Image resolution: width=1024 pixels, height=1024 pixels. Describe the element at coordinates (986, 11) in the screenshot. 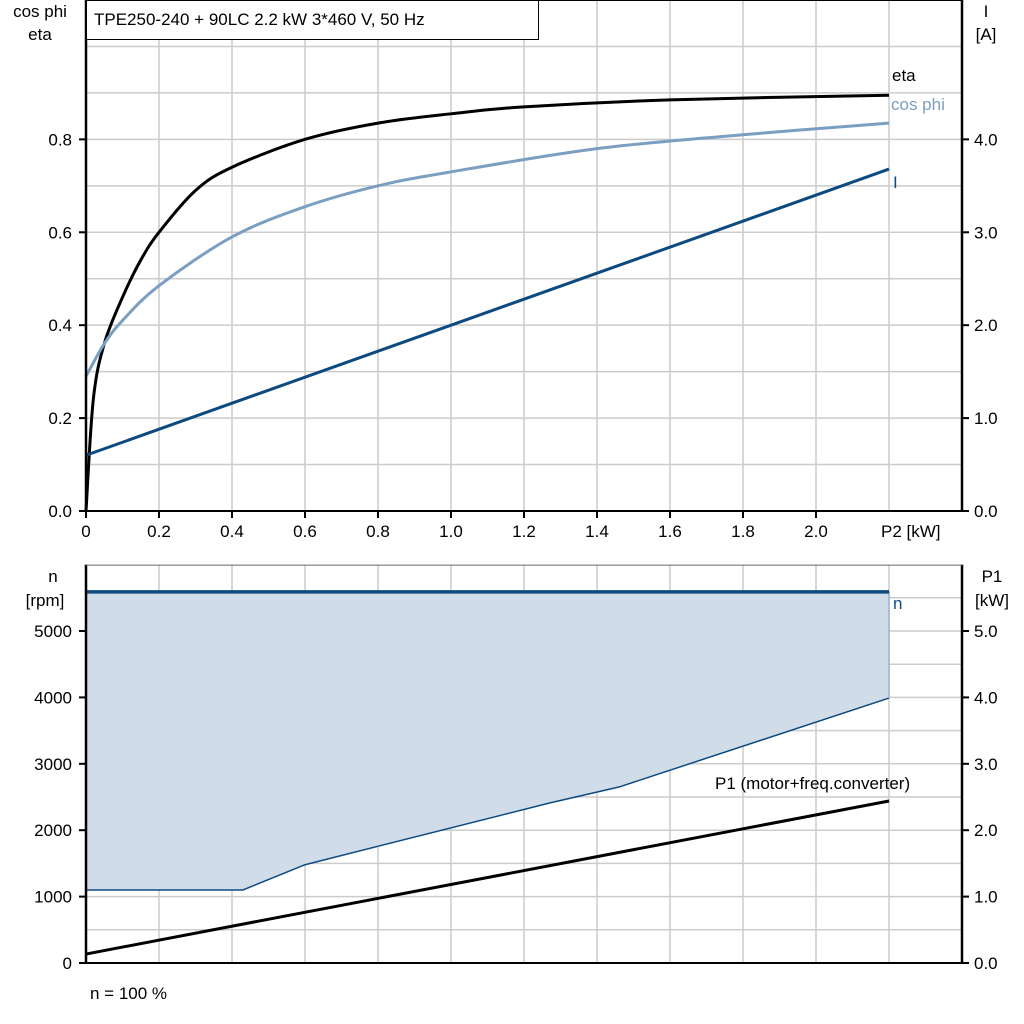

I see `top-right-axis-title-1: I` at that location.